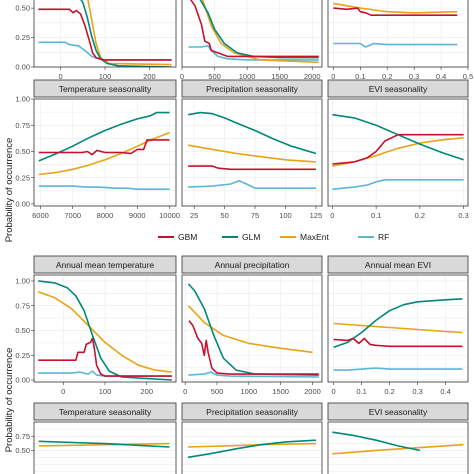 The width and height of the screenshot is (474, 474). I want to click on y-tick-label: 0.25, so click(22, 177).